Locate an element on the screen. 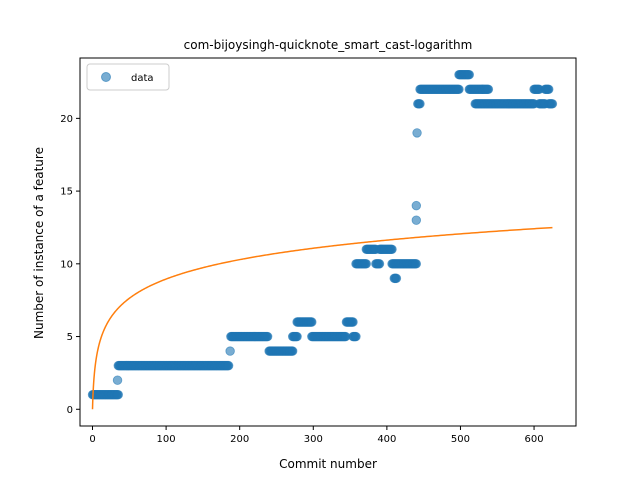 The width and height of the screenshot is (640, 480). y-axis-ticks: 0 5 10 15 20 is located at coordinates (70, 265).